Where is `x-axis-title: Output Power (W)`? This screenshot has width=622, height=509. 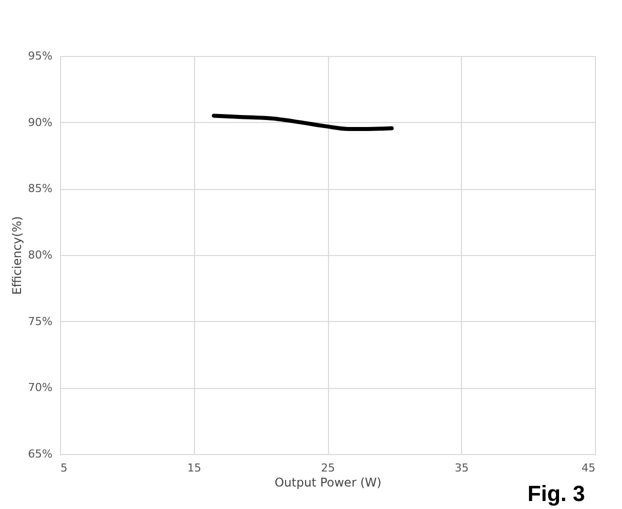
x-axis-title: Output Power (W) is located at coordinates (328, 483).